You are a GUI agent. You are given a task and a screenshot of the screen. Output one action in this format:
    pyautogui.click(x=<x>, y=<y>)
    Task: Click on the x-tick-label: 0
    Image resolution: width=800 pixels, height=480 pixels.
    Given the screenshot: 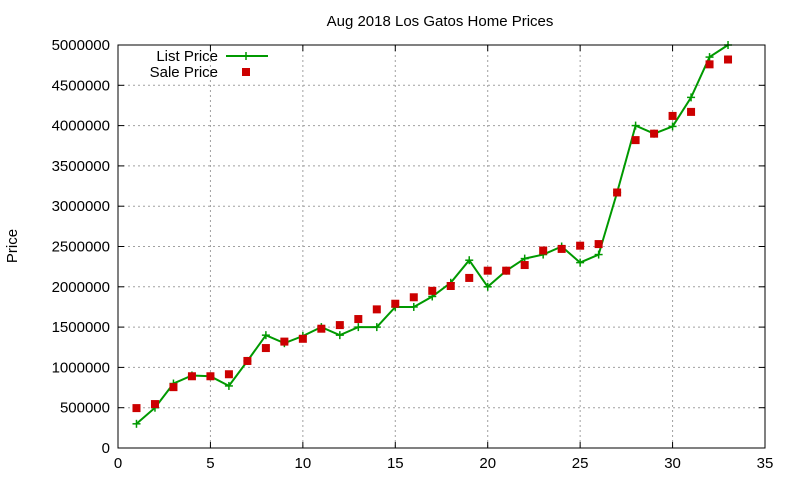 What is the action you would take?
    pyautogui.click(x=118, y=463)
    